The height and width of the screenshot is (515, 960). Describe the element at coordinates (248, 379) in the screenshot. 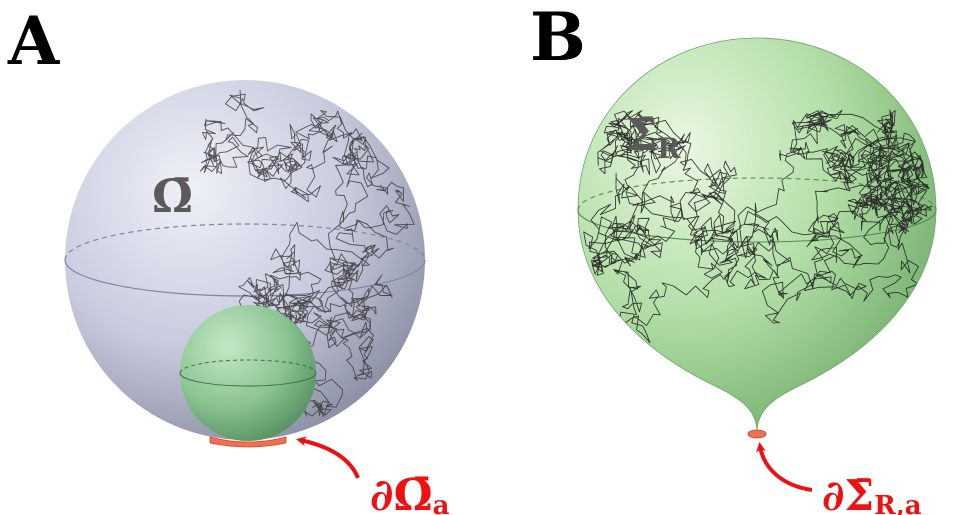

I see `inner-sphere-equator-front` at that location.